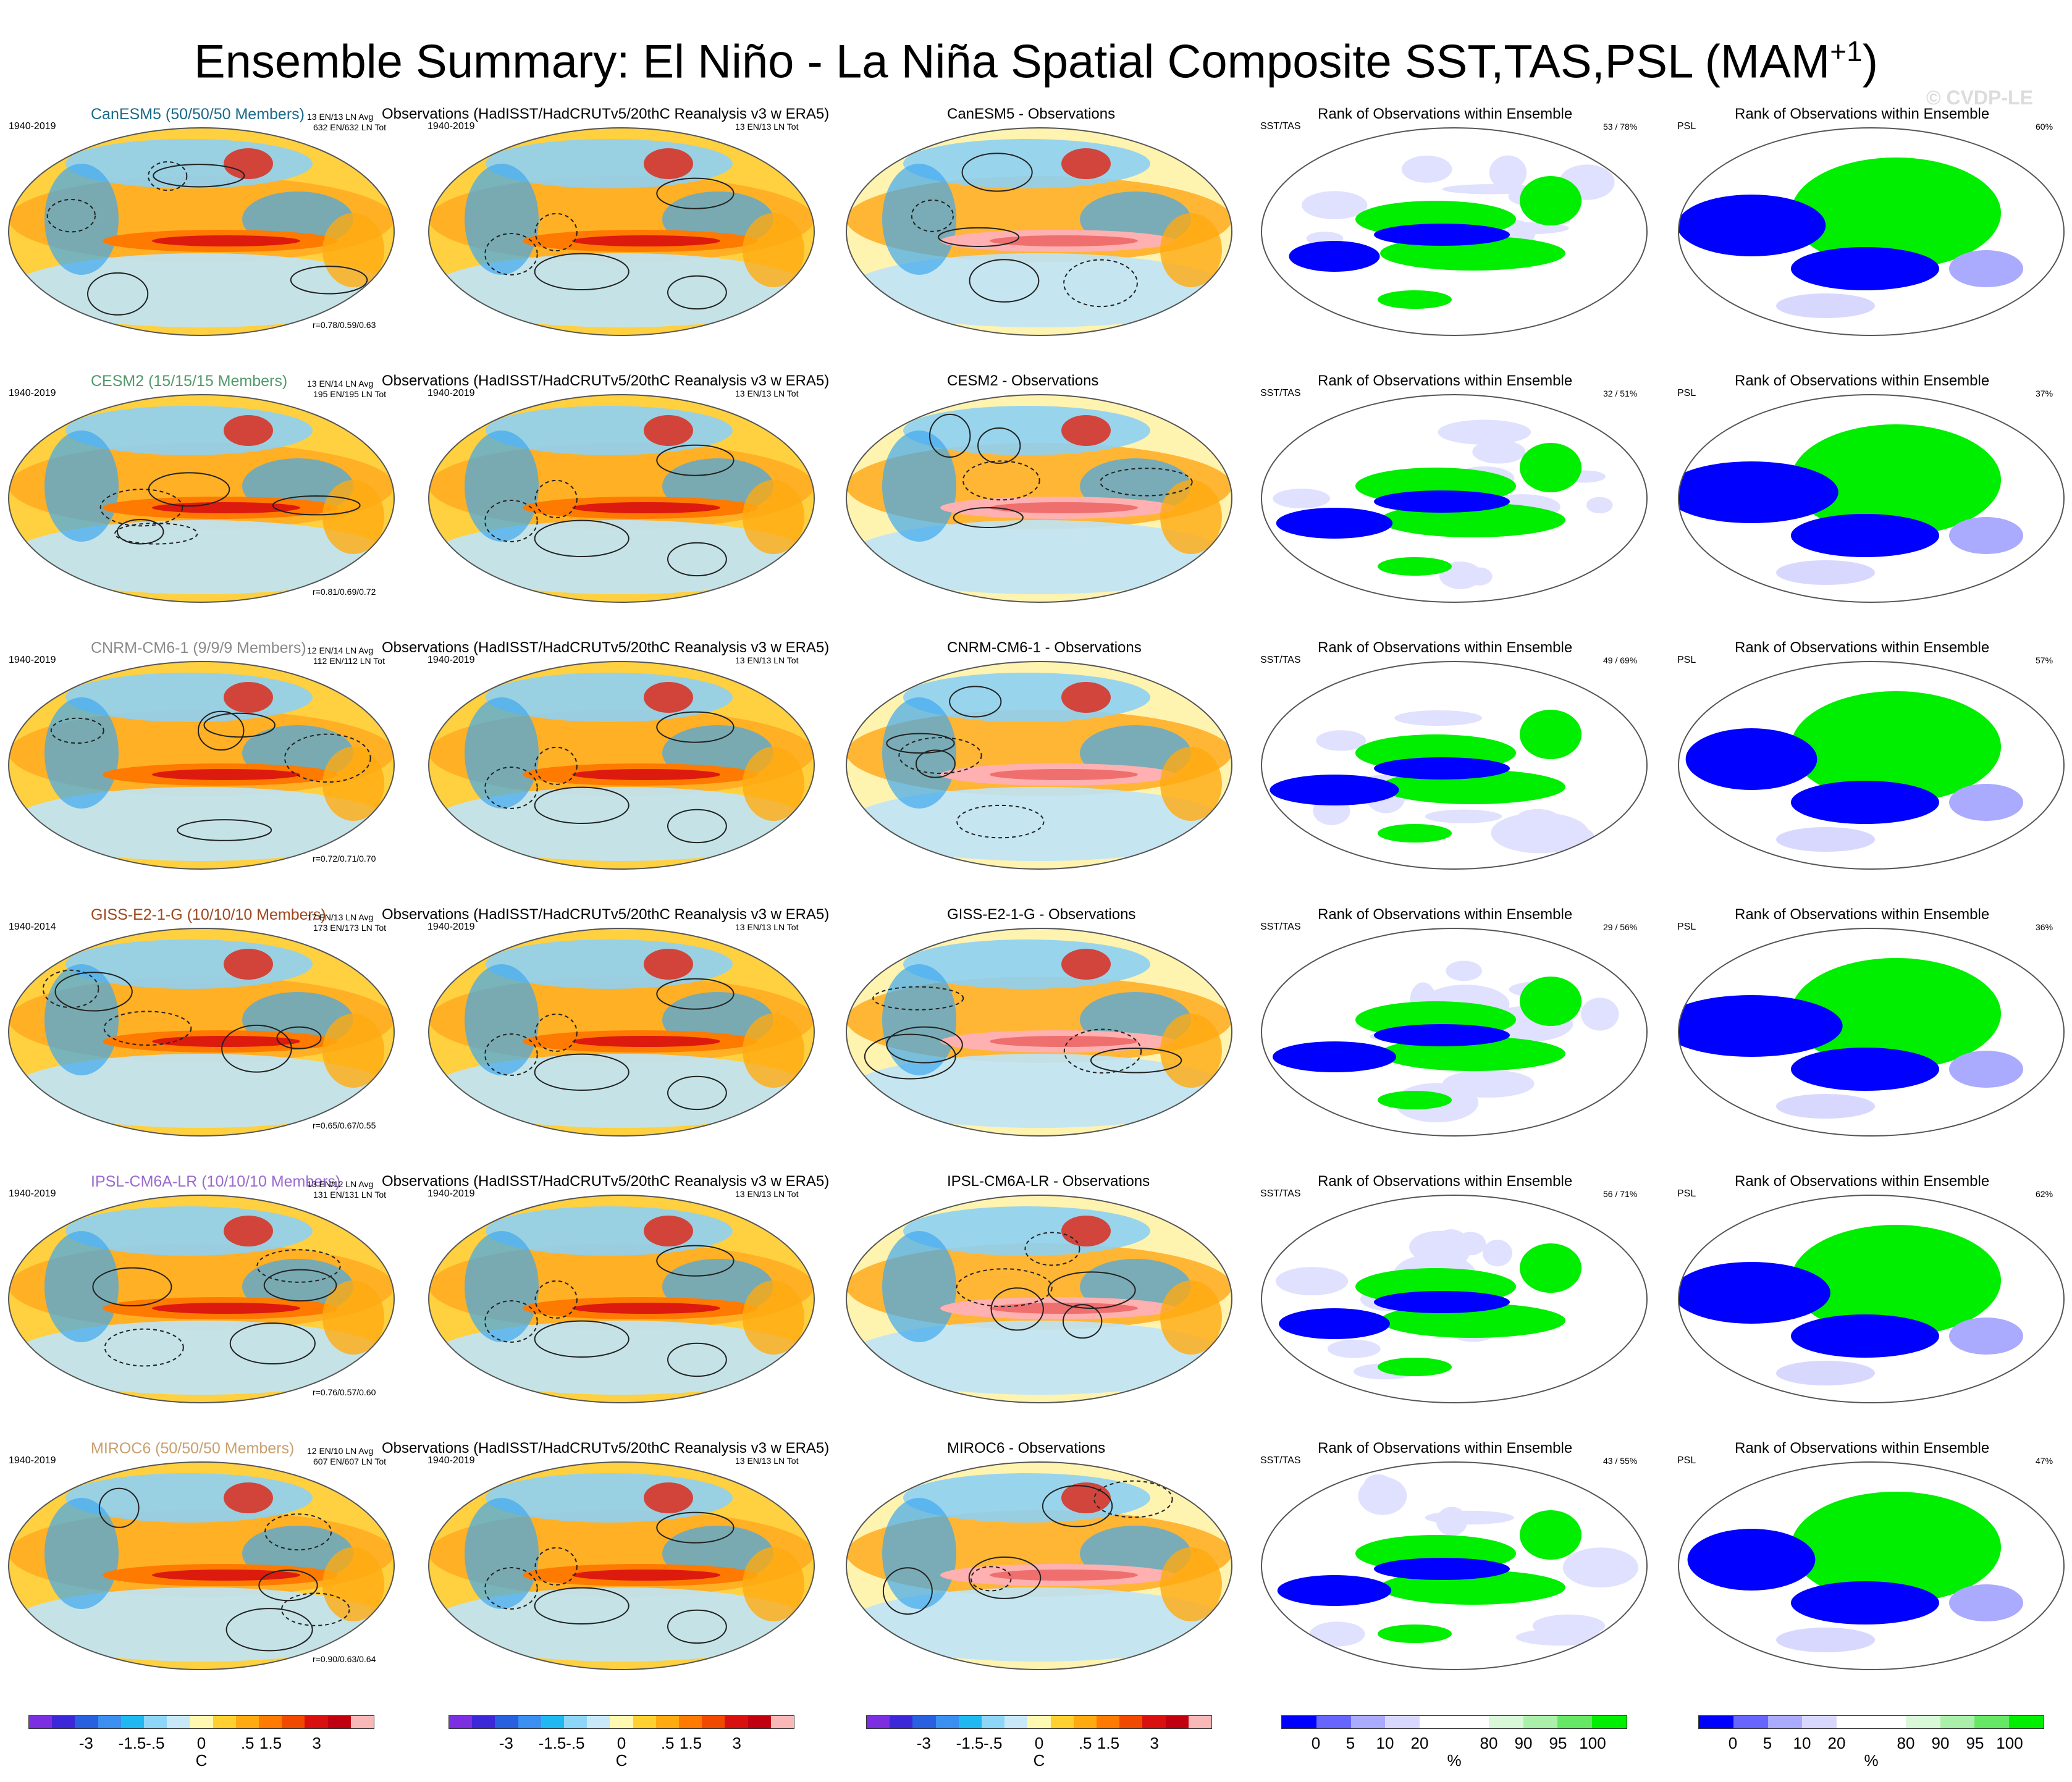  I want to click on rank-psl-percent: 60%, so click(2045, 127).